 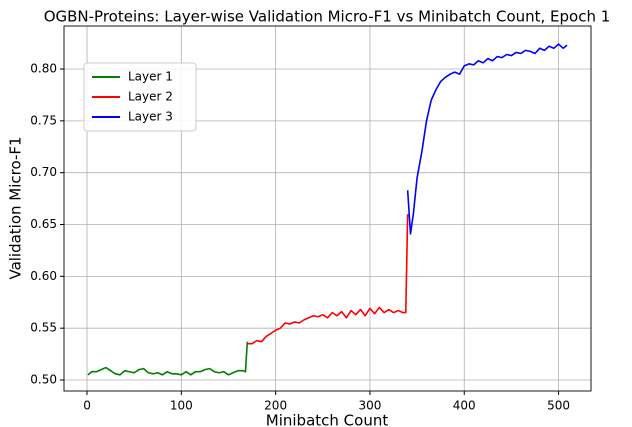 What do you see at coordinates (43, 172) in the screenshot?
I see `y-tick-label: 0.70` at bounding box center [43, 172].